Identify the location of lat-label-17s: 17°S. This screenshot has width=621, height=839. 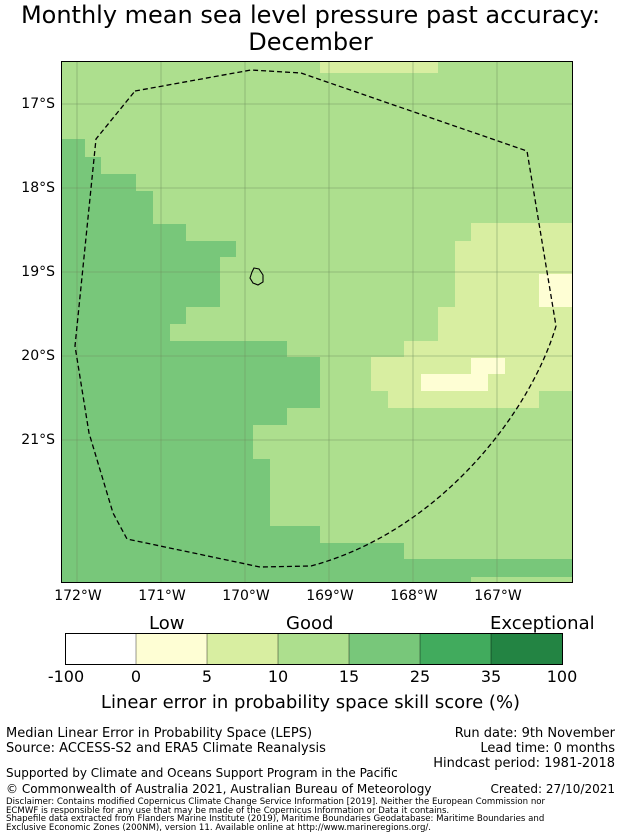
(38, 104).